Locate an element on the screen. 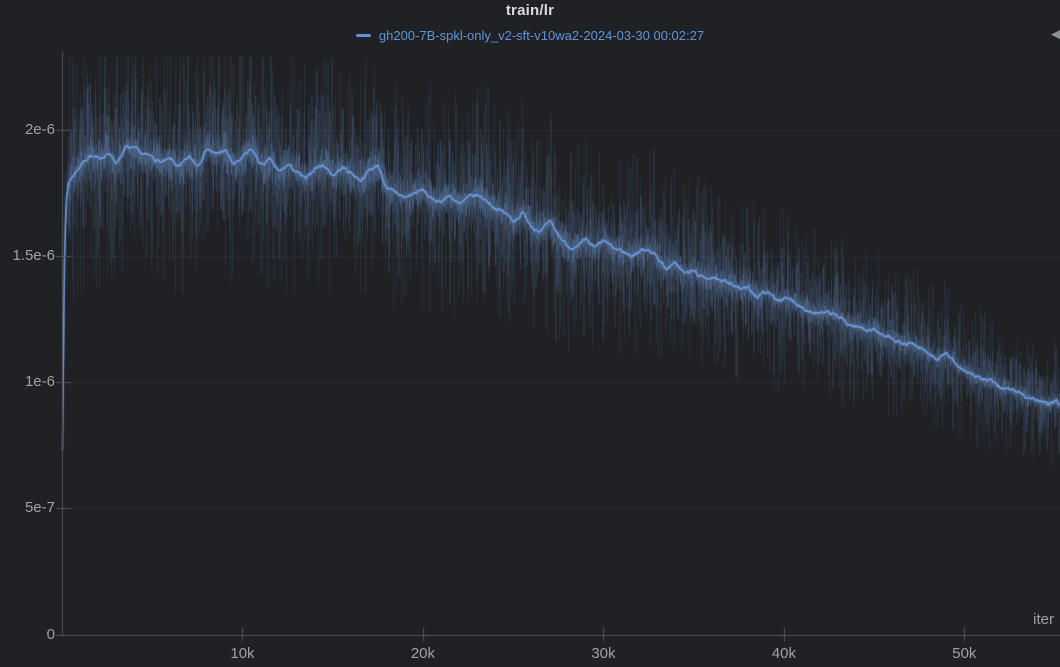 This screenshot has width=1060, height=667. panel-menu-glyph: ◀ is located at coordinates (1055, 33).